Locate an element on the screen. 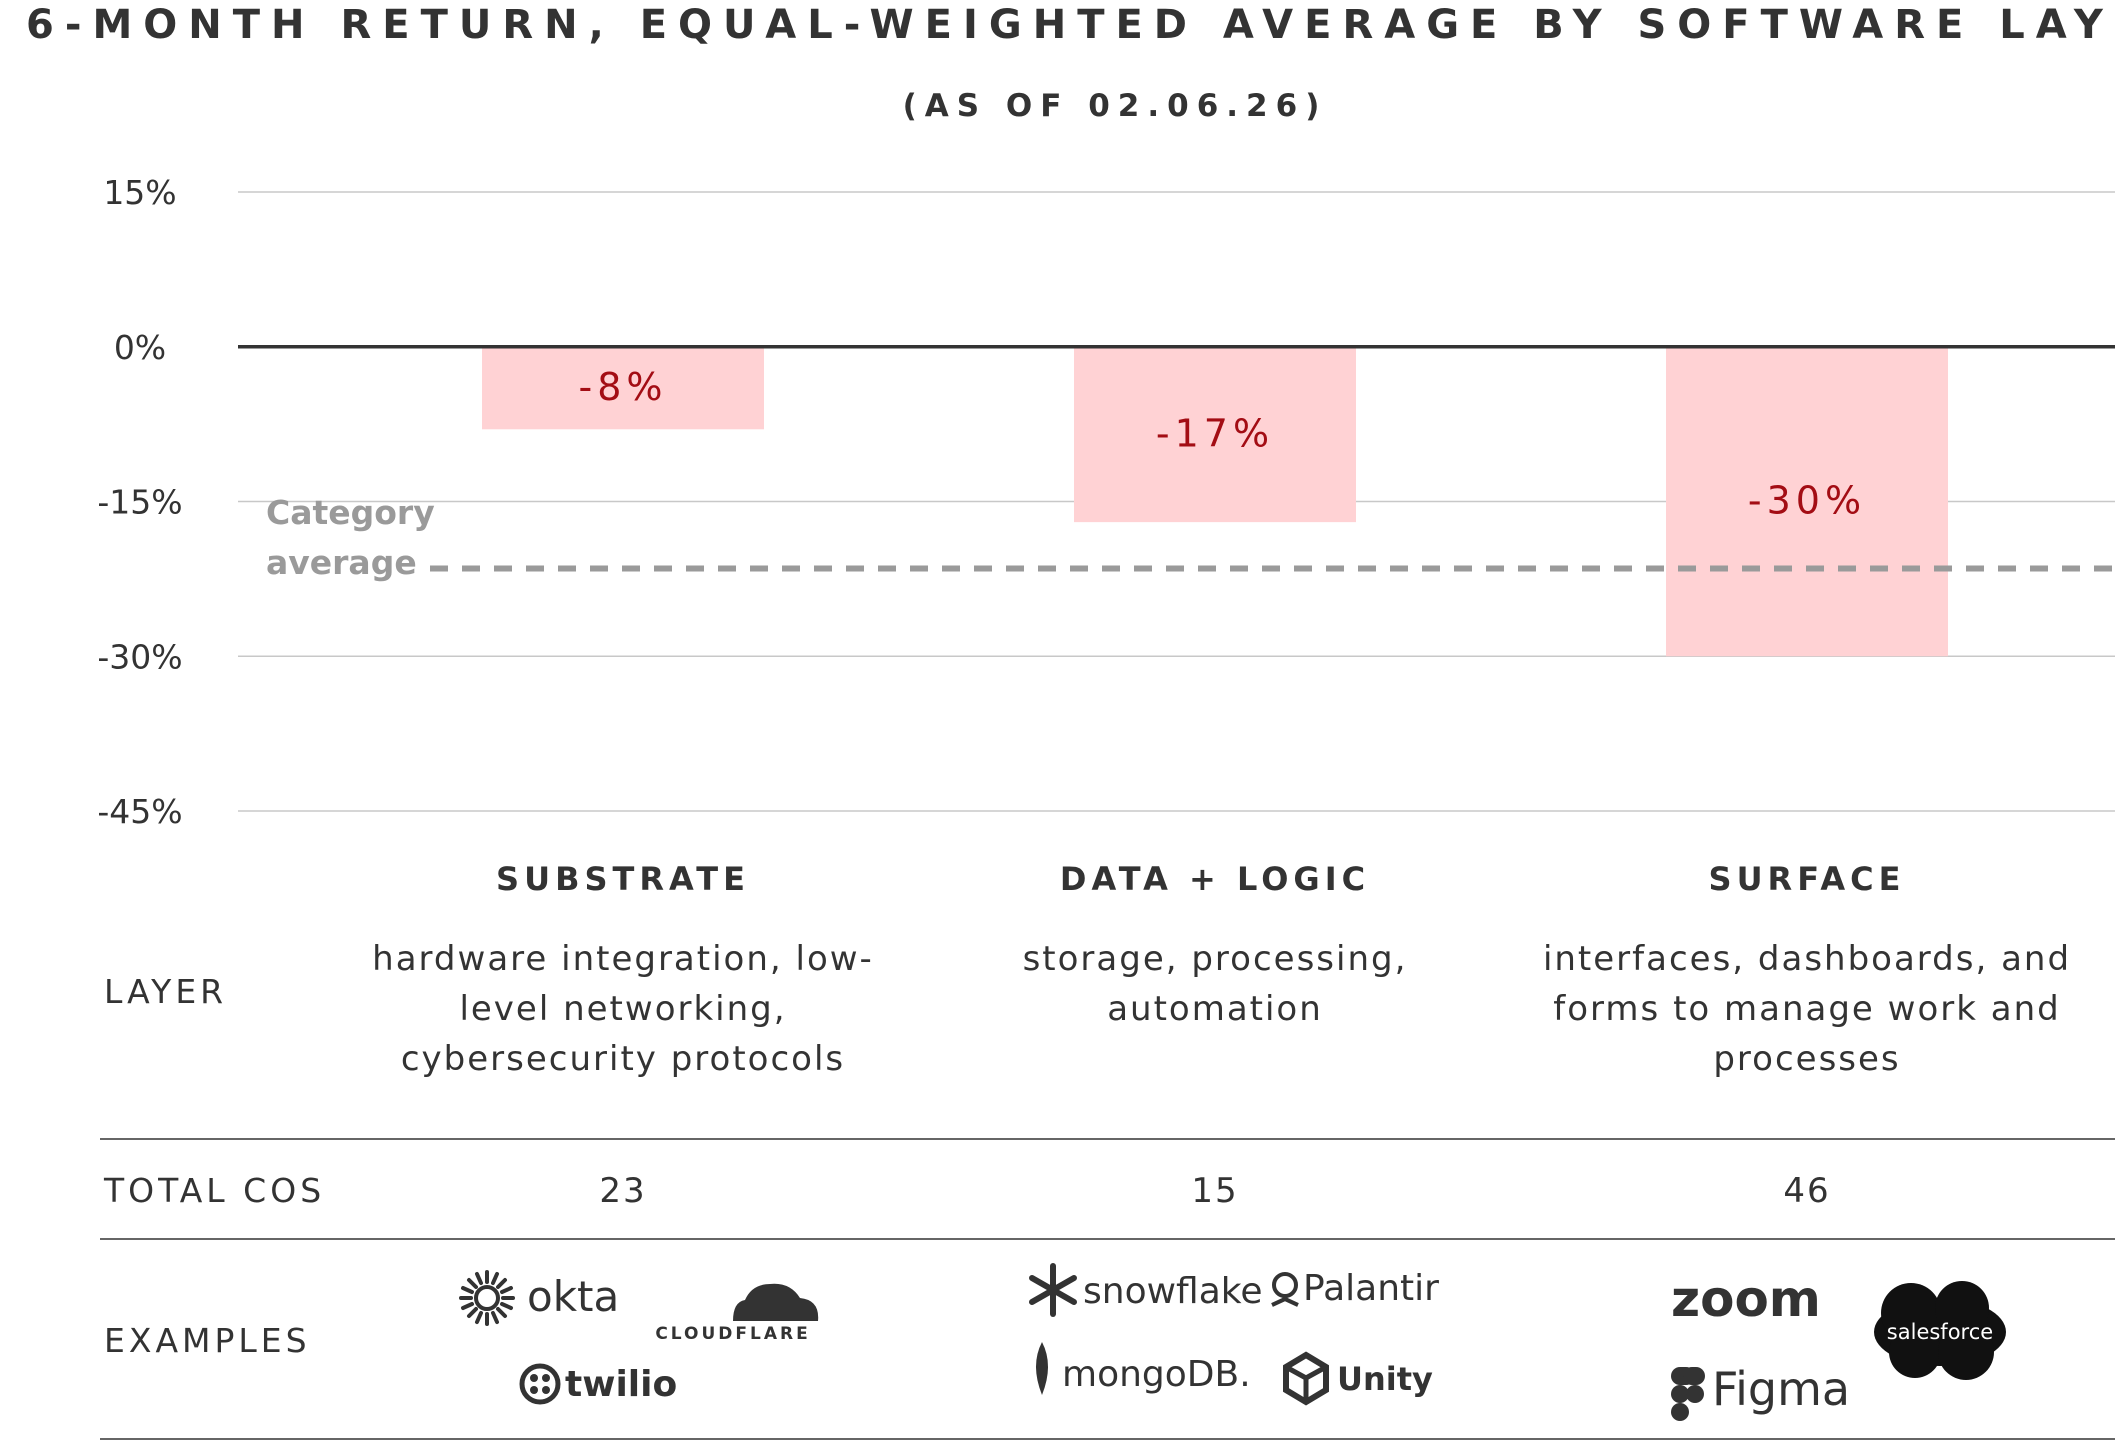 This screenshot has width=2115, height=1440. cloudflare-wordmark: CLOUDFLARE is located at coordinates (732, 1334).